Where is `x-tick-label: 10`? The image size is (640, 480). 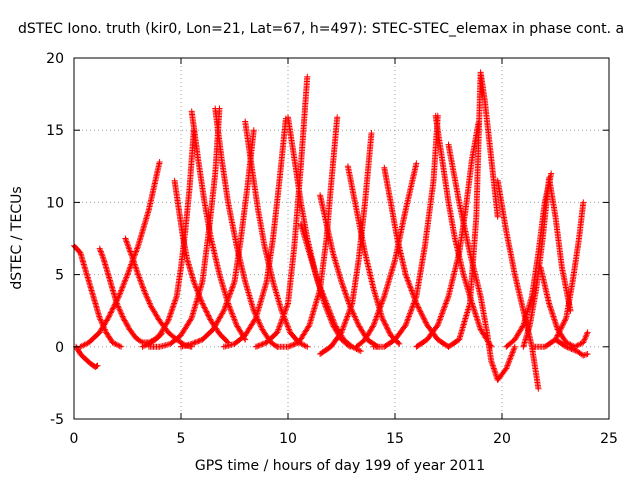
x-tick-label: 10 is located at coordinates (288, 439).